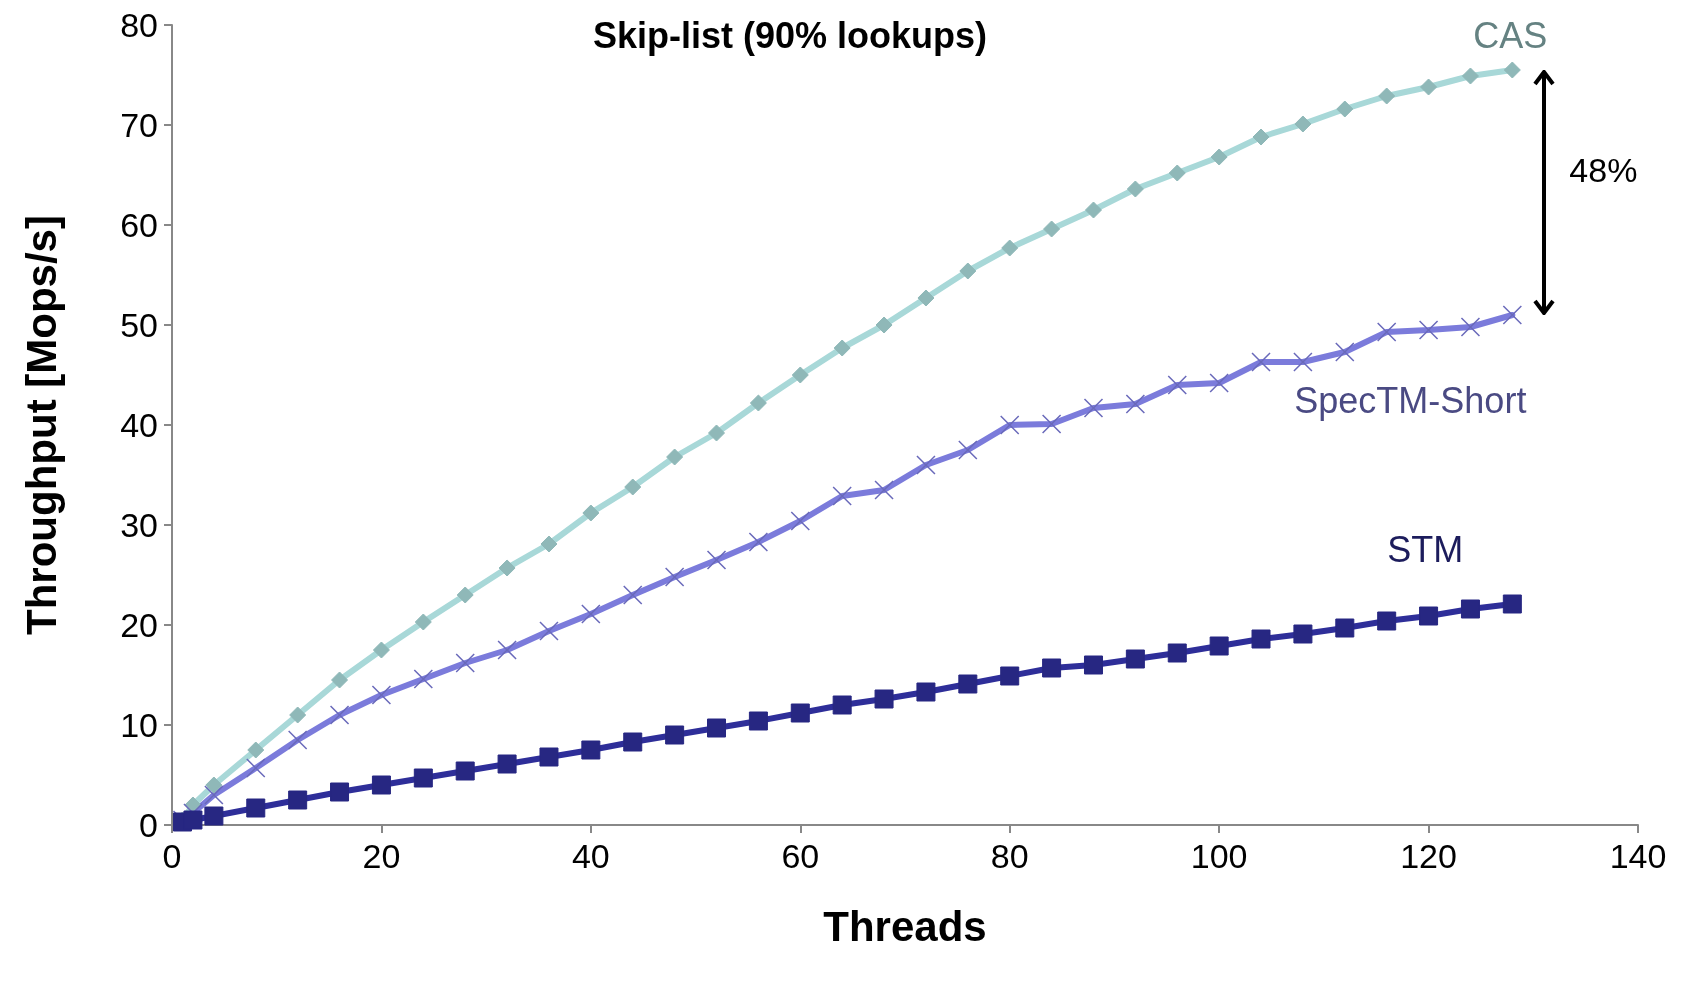  What do you see at coordinates (139, 525) in the screenshot?
I see `y-tick-label: 30` at bounding box center [139, 525].